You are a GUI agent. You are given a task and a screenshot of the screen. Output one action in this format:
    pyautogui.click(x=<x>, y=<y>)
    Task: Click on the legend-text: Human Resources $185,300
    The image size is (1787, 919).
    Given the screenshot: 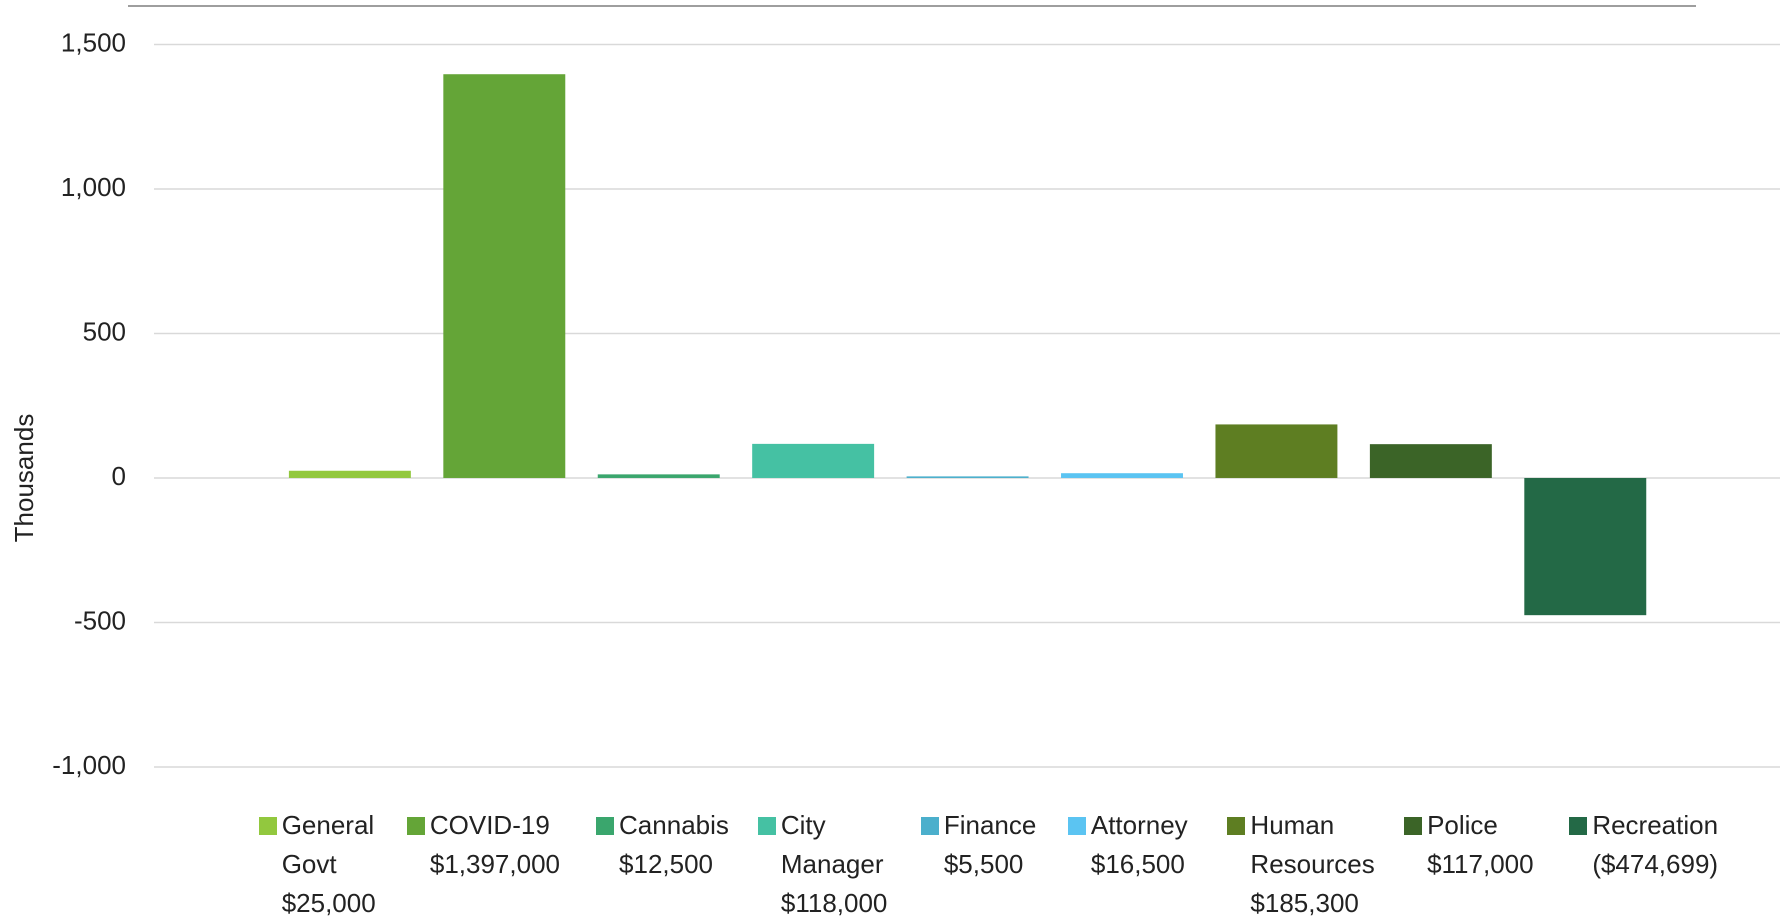 What is the action you would take?
    pyautogui.click(x=1326, y=862)
    